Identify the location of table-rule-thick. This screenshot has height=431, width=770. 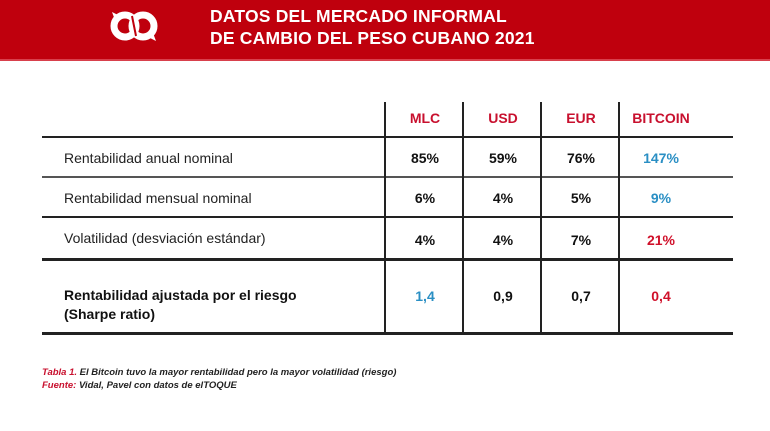
(387, 259).